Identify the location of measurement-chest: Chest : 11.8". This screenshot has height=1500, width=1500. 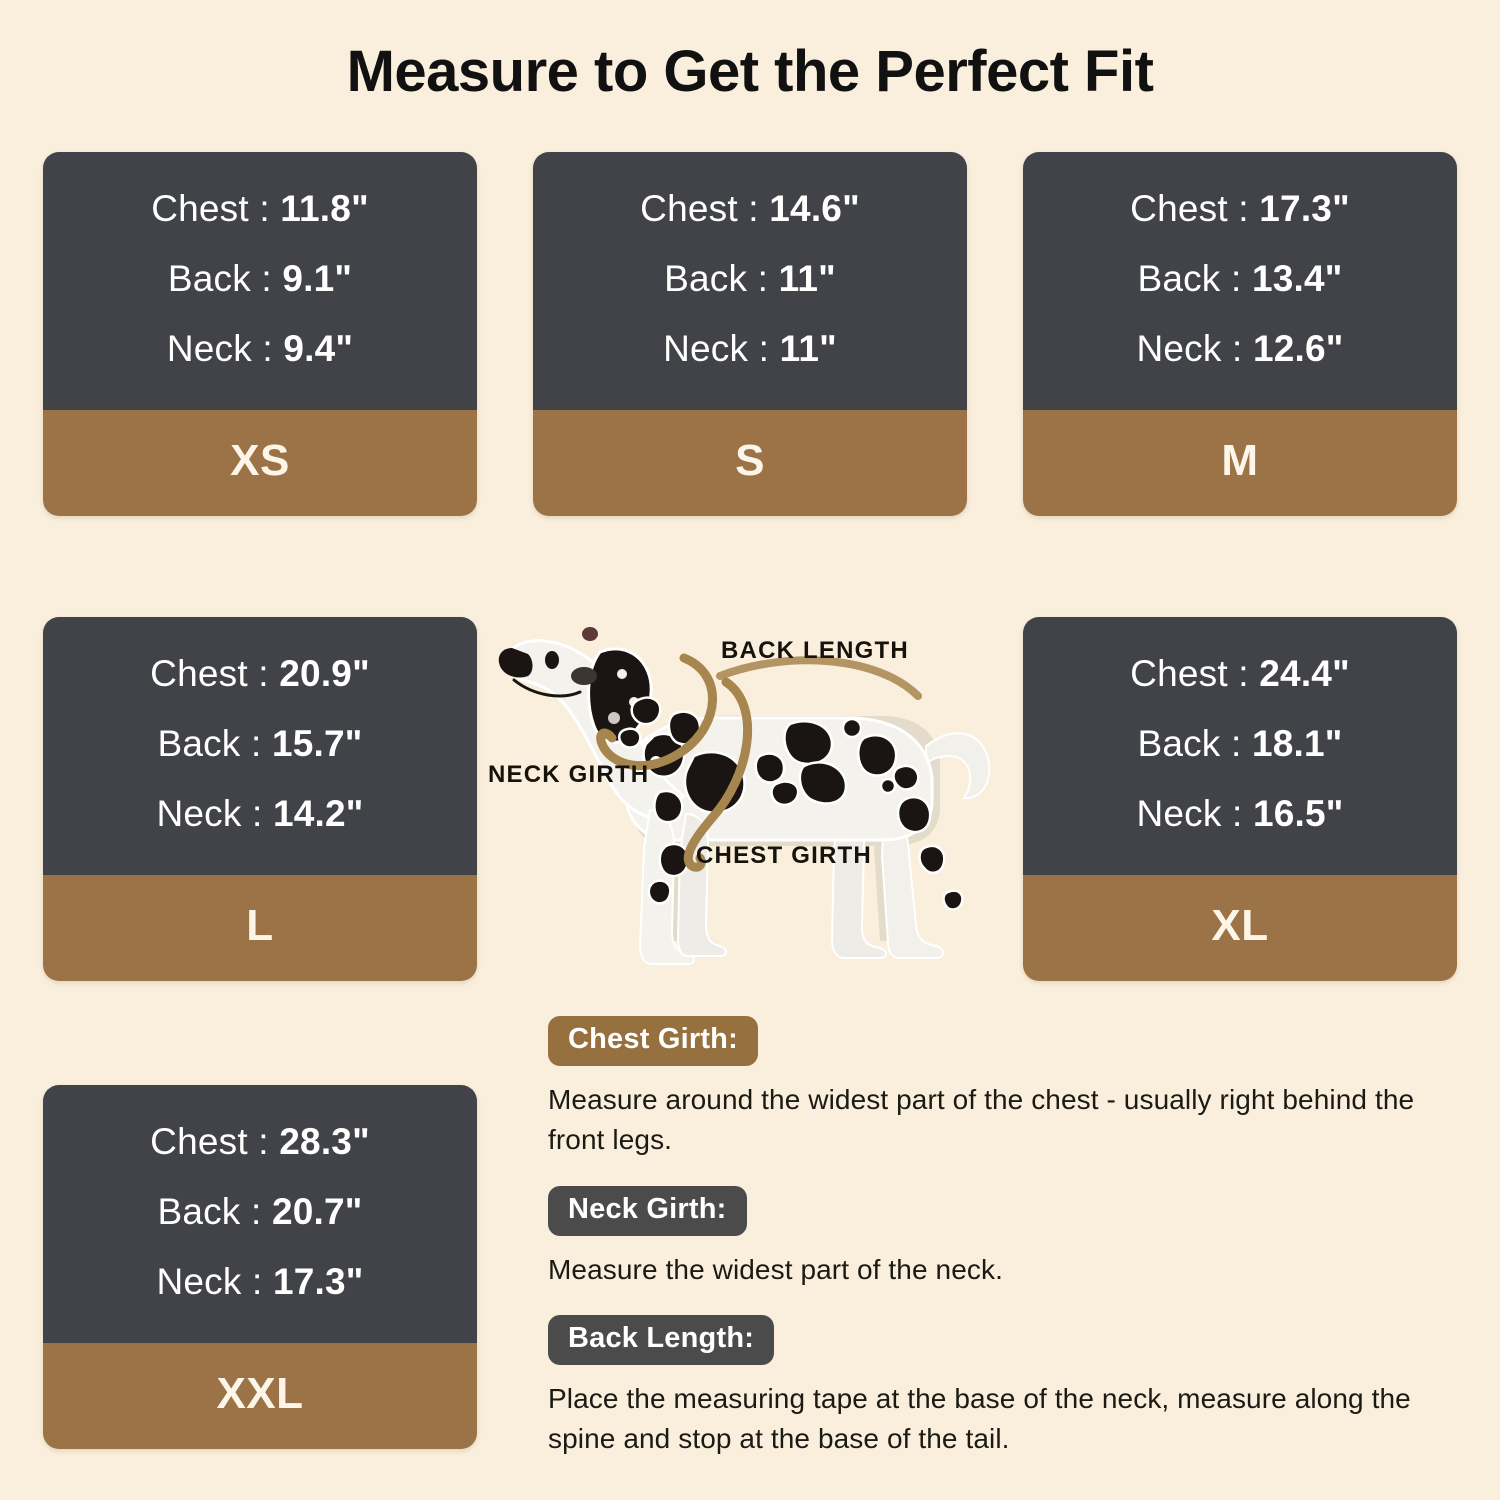
(260, 209).